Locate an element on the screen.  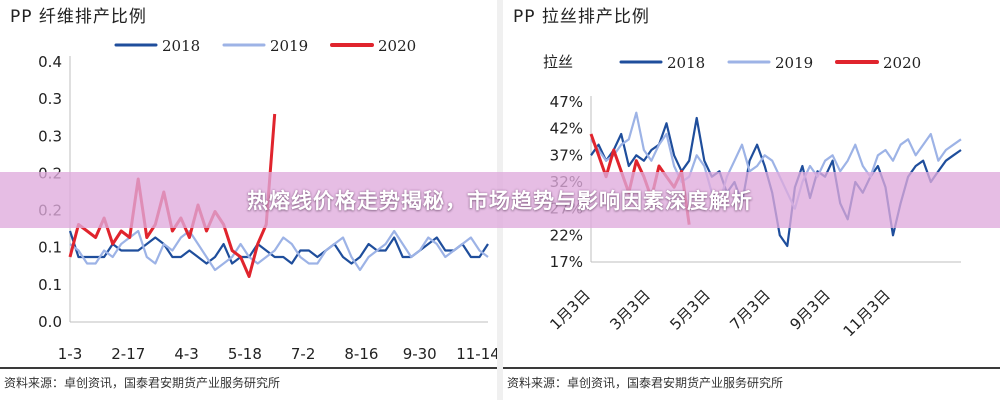
chart-inner-label: 拉丝 is located at coordinates (558, 62).